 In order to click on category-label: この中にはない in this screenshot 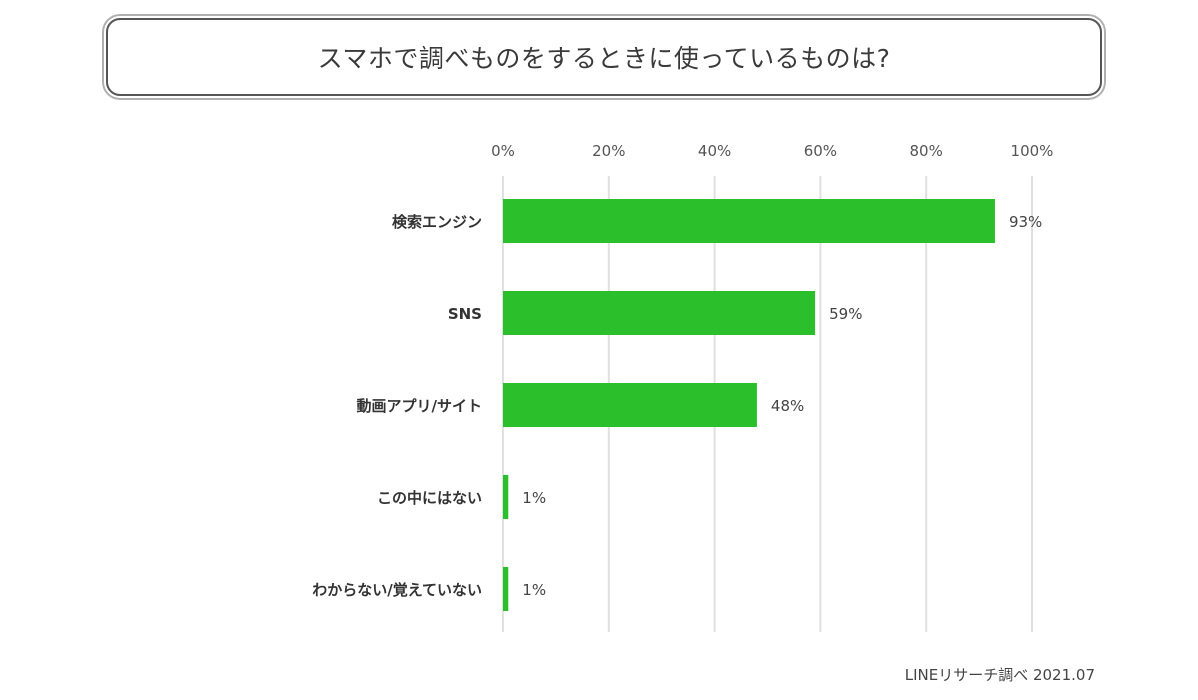, I will do `click(429, 498)`.